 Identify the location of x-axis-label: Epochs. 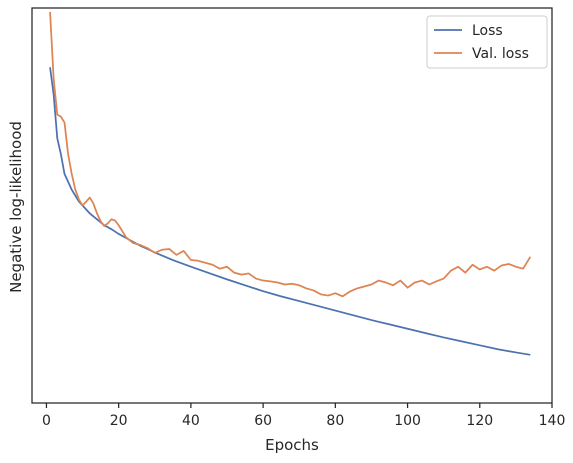
(292, 445).